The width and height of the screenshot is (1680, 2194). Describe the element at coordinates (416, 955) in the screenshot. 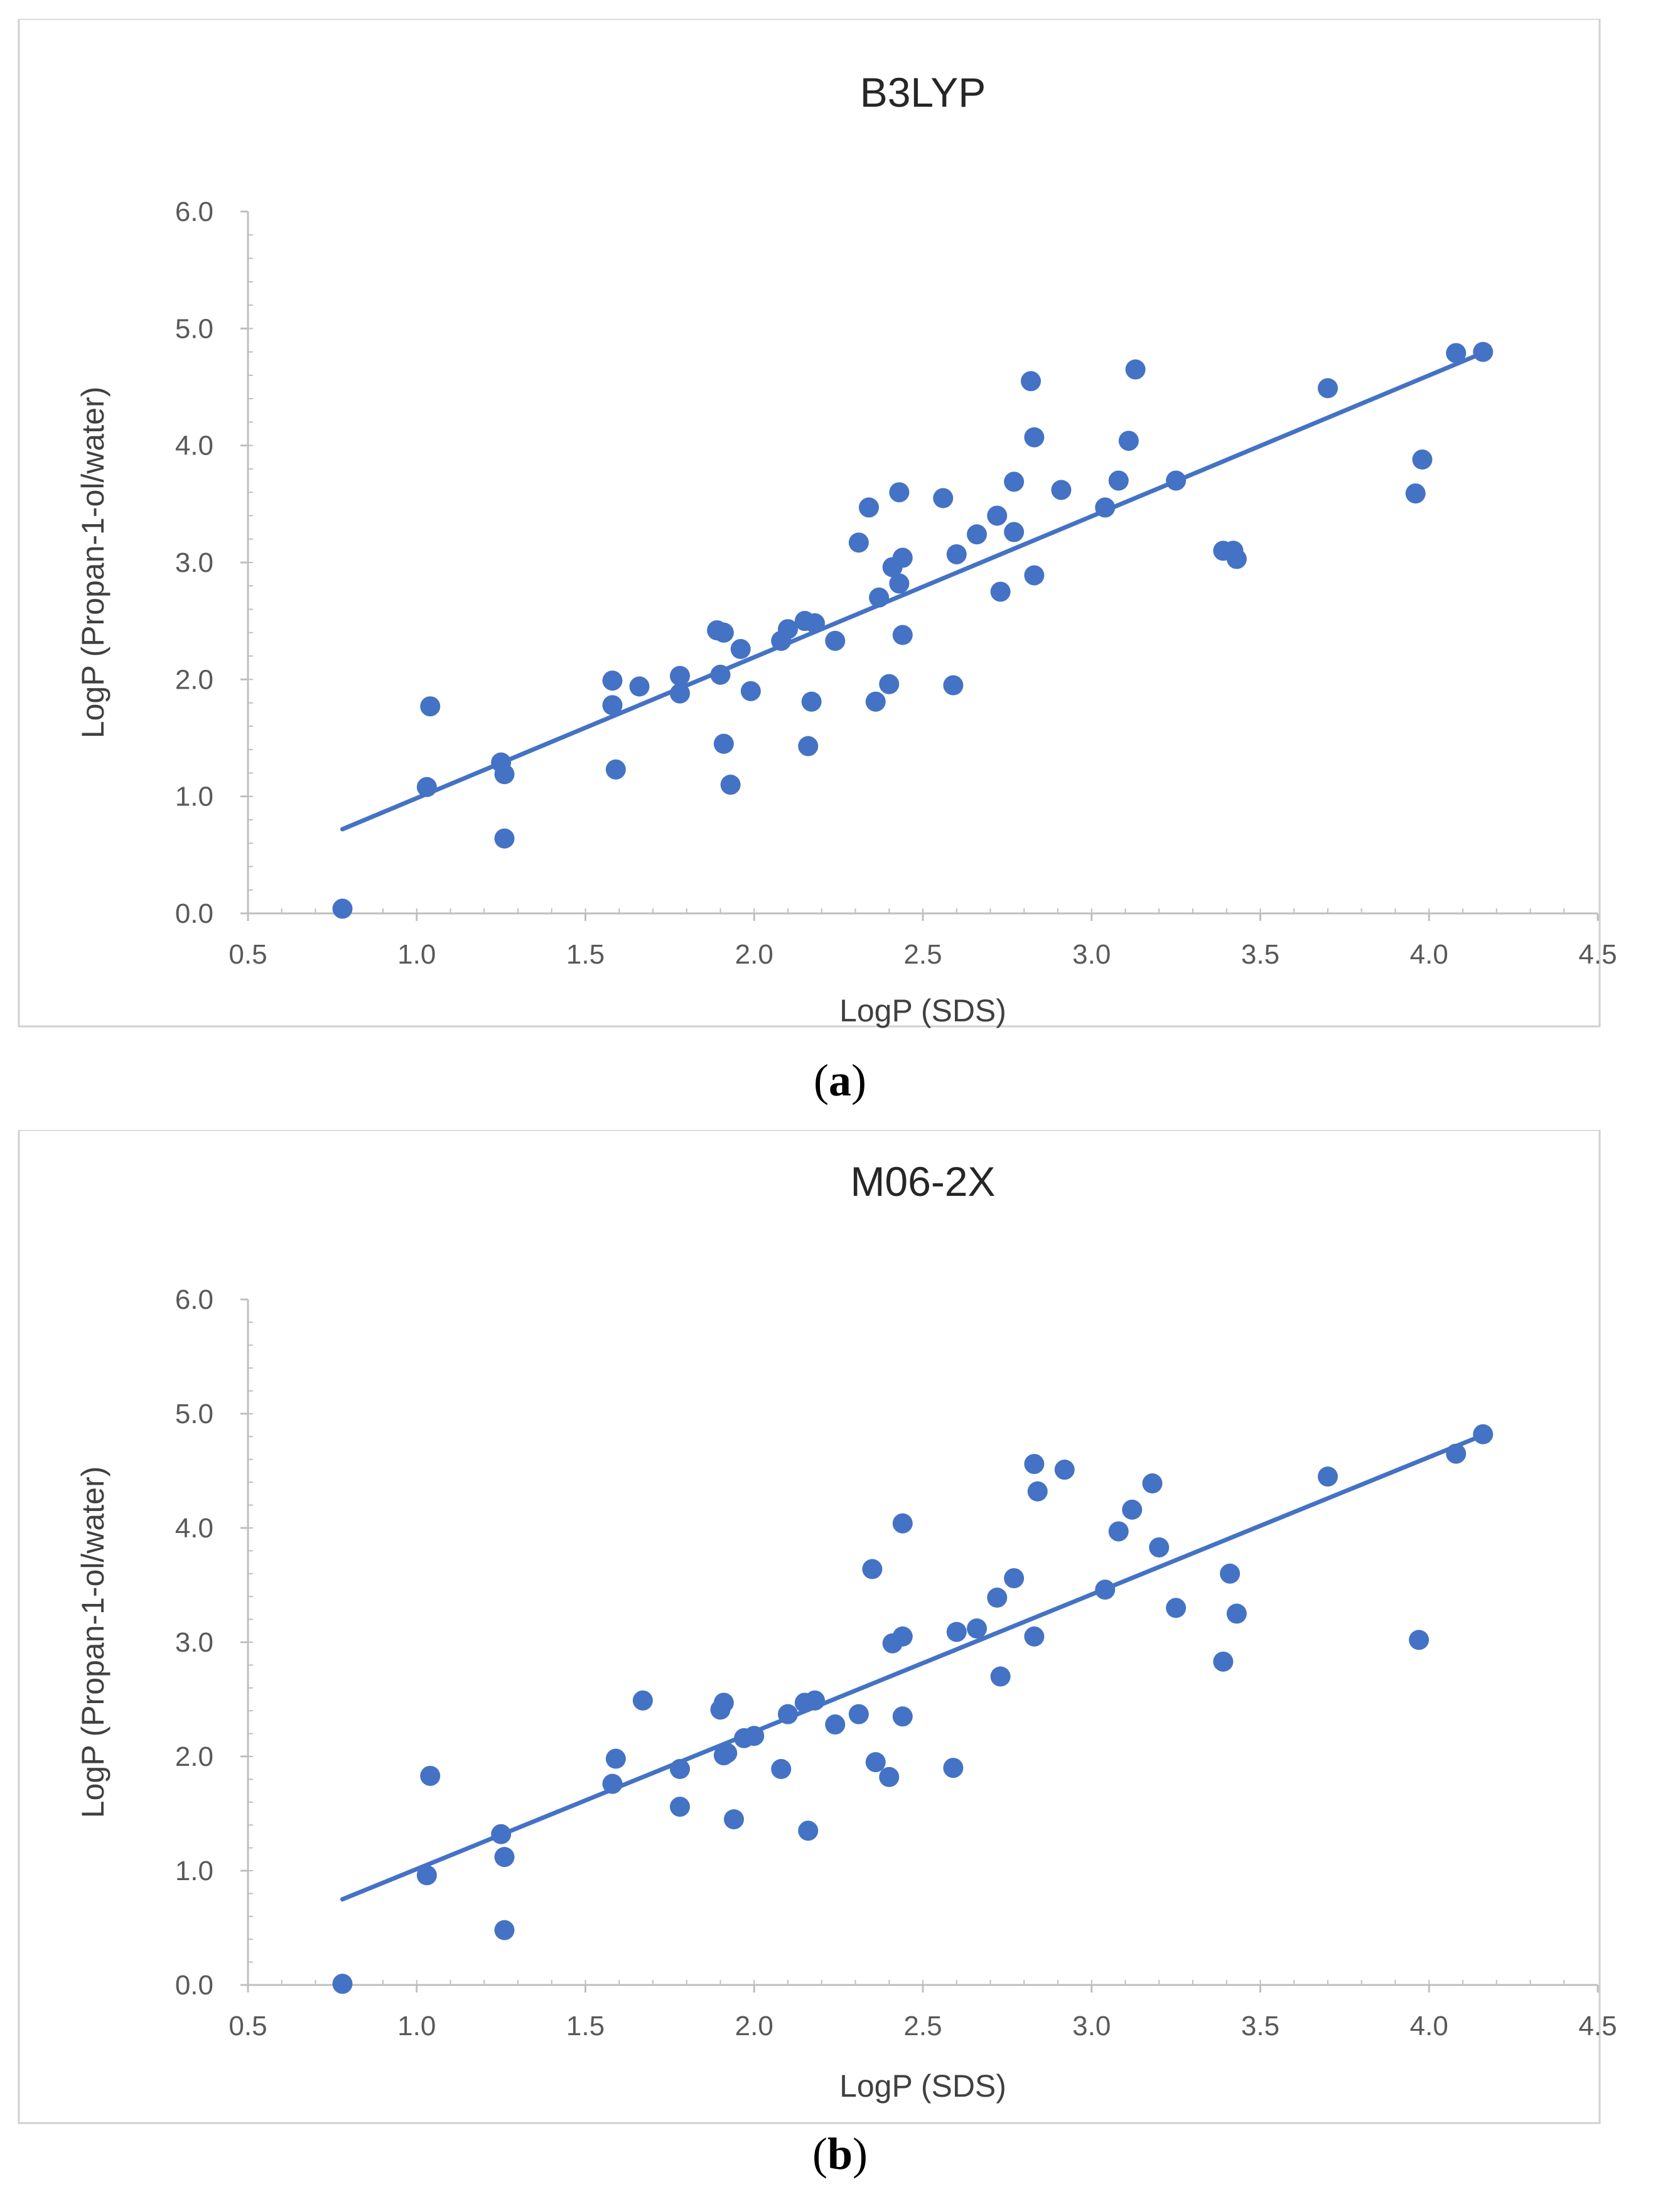

I see `x-tick-label: 1.0` at that location.